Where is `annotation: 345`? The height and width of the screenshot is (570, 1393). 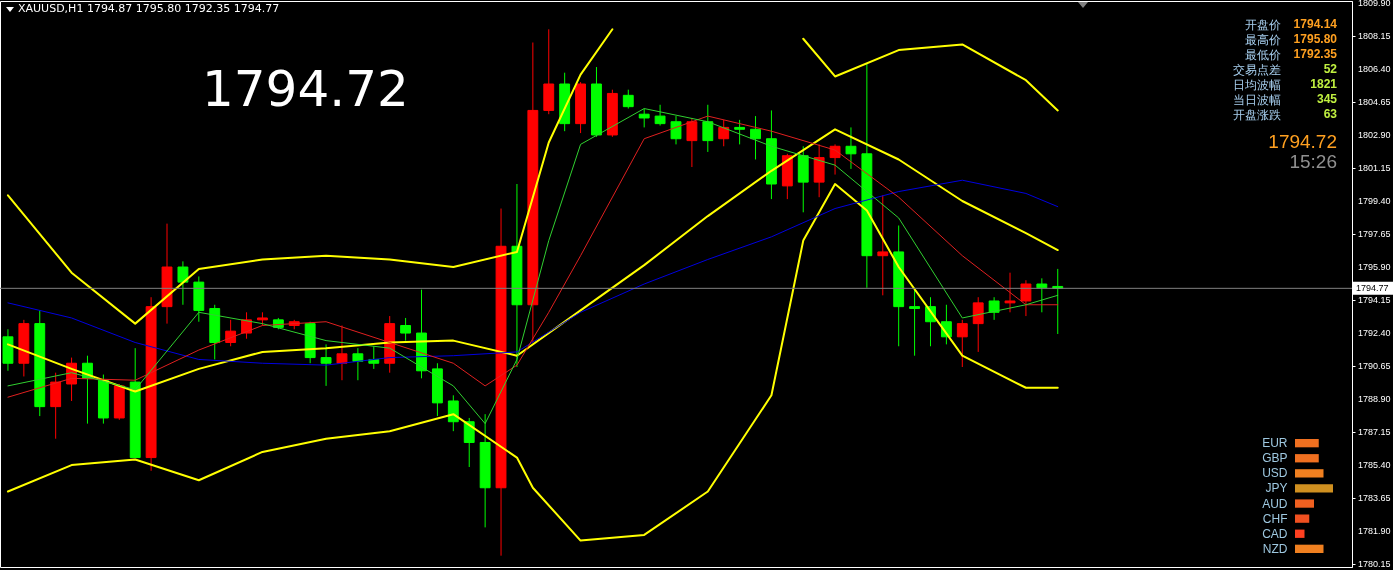 annotation: 345 is located at coordinates (1326, 99).